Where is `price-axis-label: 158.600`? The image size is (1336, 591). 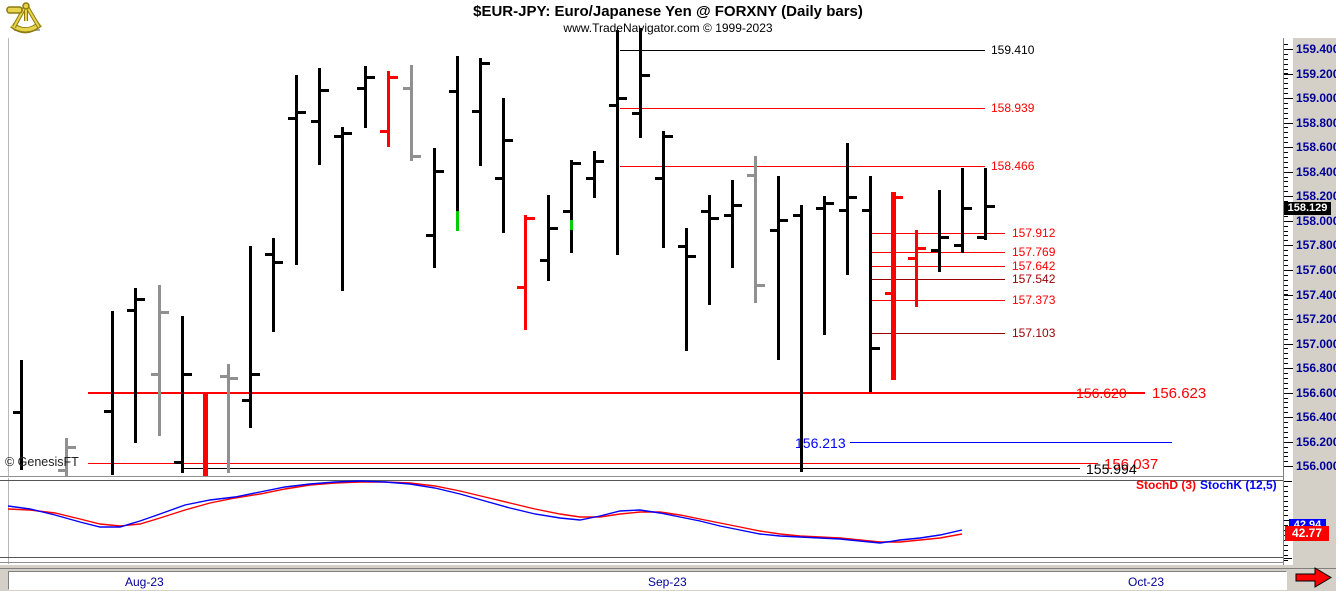 price-axis-label: 158.600 is located at coordinates (1316, 147).